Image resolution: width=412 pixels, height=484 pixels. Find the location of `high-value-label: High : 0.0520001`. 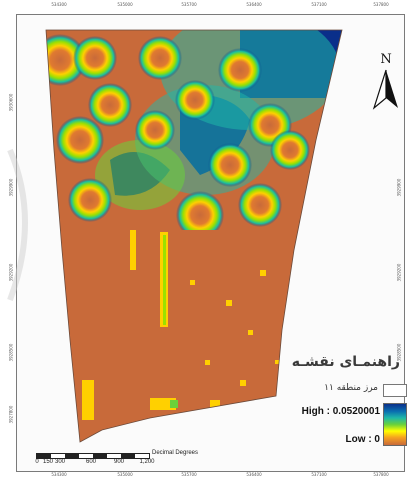

high-value-label: High : 0.0520001 is located at coordinates (340, 411).